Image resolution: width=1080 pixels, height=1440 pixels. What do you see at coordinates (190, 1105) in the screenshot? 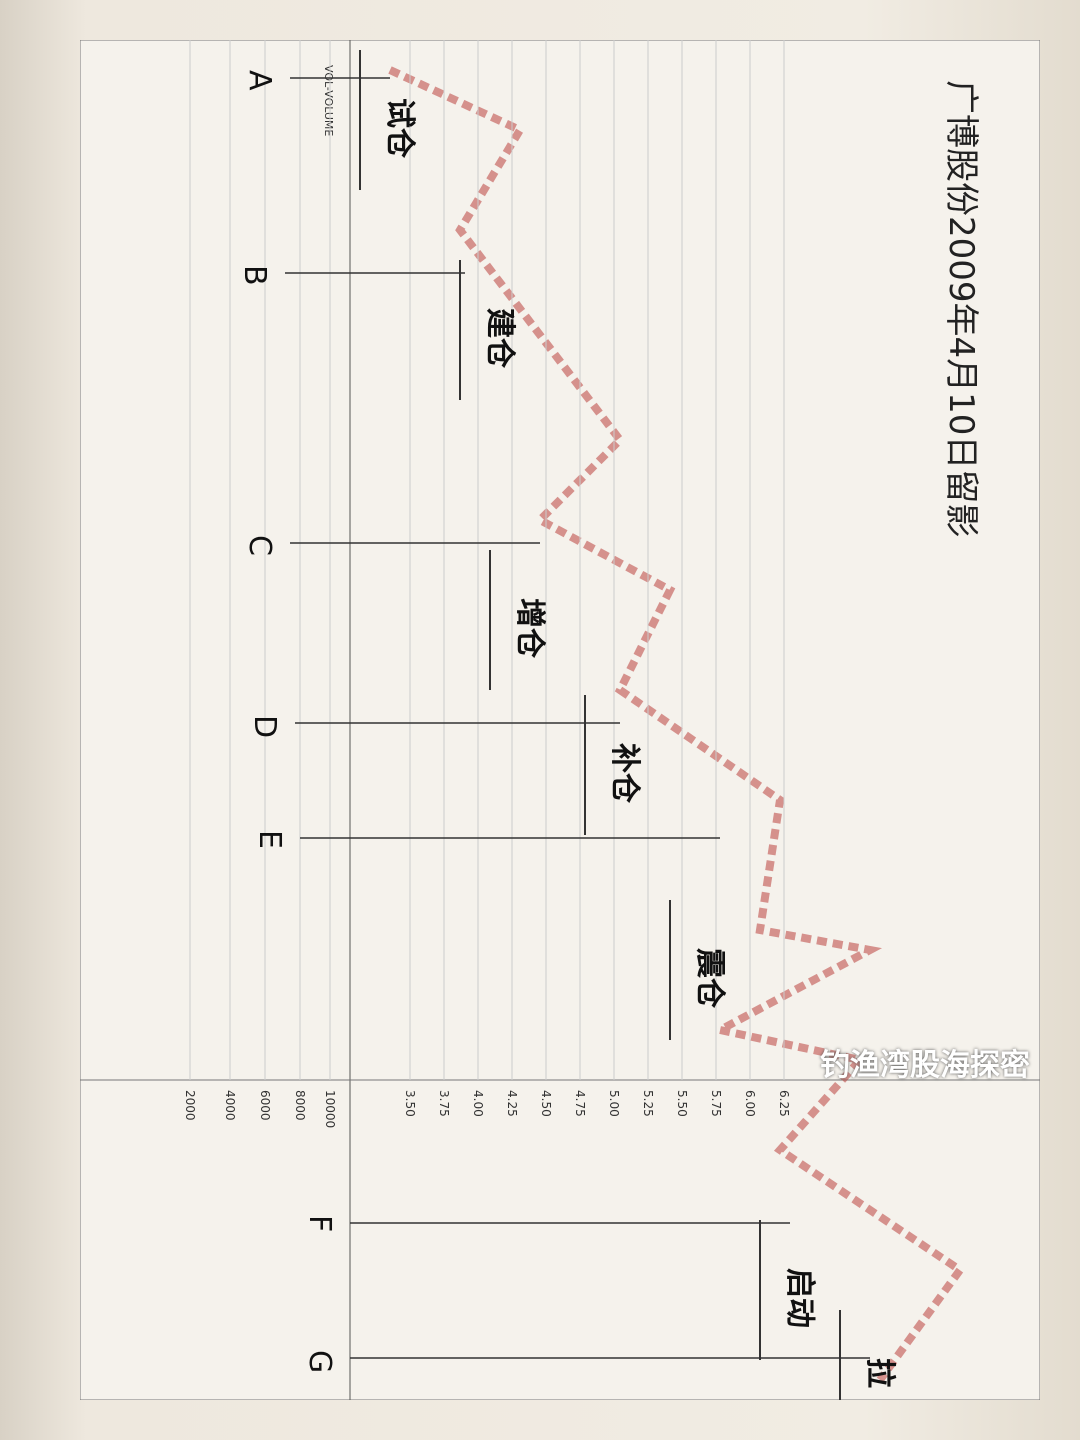
I see `volume-tick-label: 2000` at bounding box center [190, 1105].